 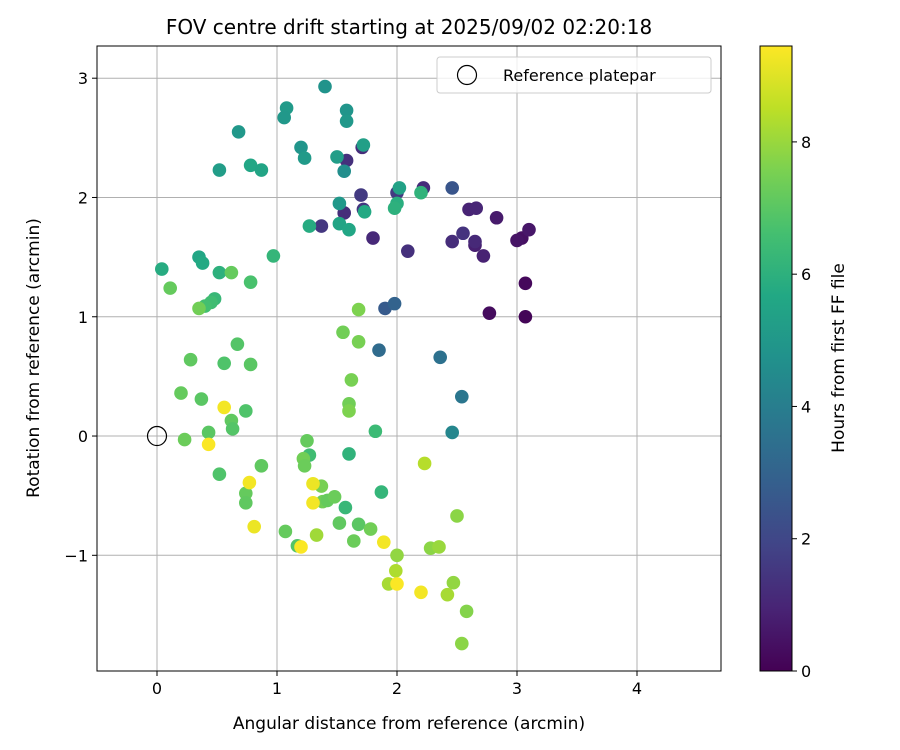 I want to click on colorbar: 0 2 4 6 8 Hours from first FF file, so click(x=804, y=363).